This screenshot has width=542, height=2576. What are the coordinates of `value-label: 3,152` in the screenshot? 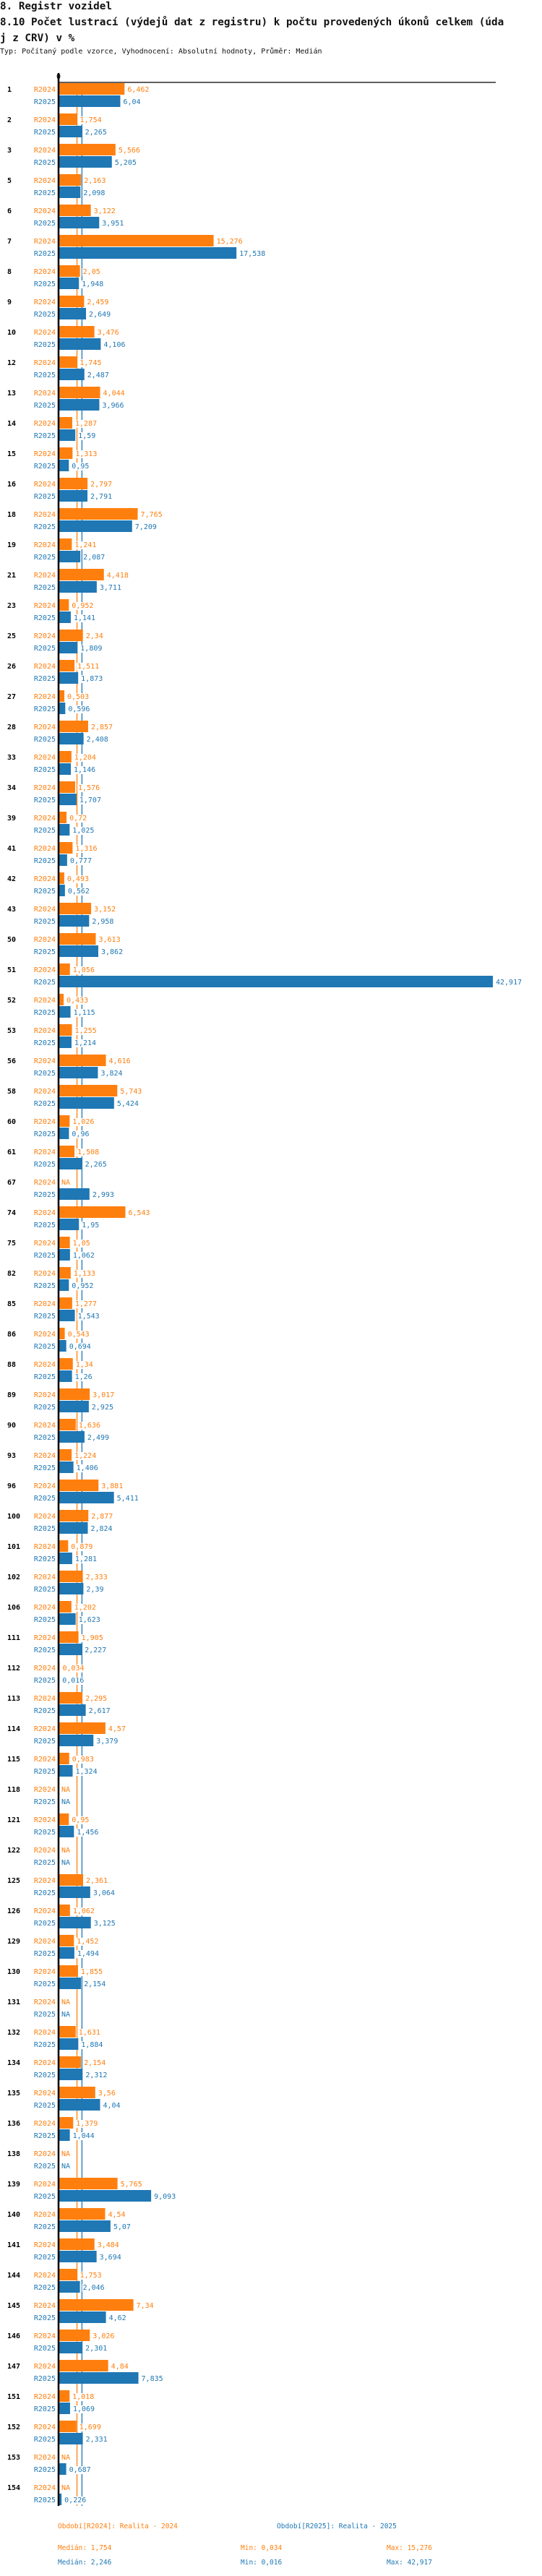 It's located at (105, 910).